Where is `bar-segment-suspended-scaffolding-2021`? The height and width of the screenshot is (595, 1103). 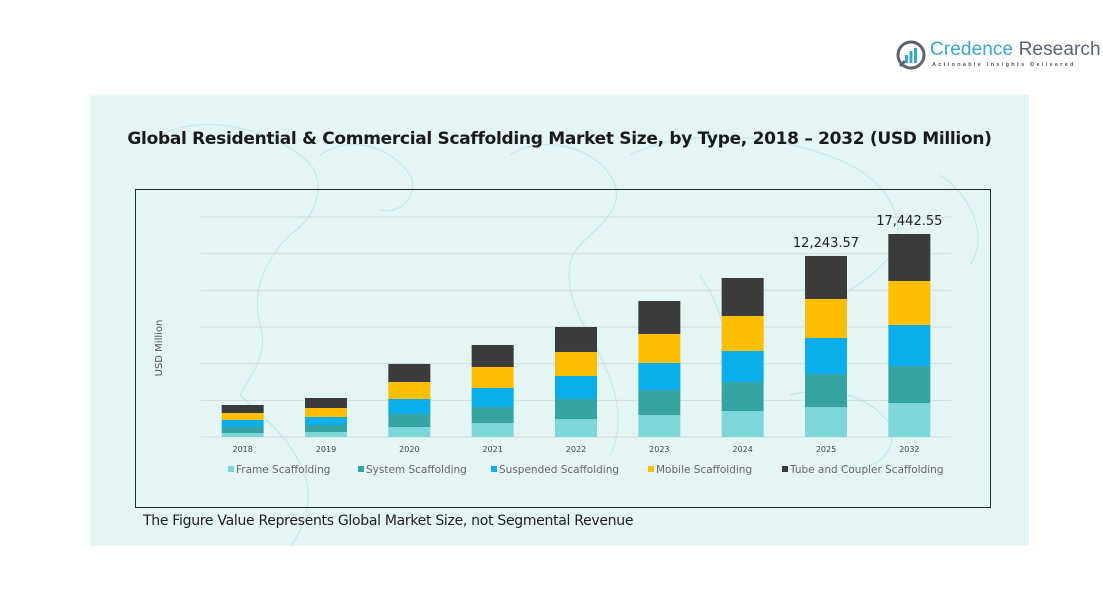 bar-segment-suspended-scaffolding-2021 is located at coordinates (492, 397).